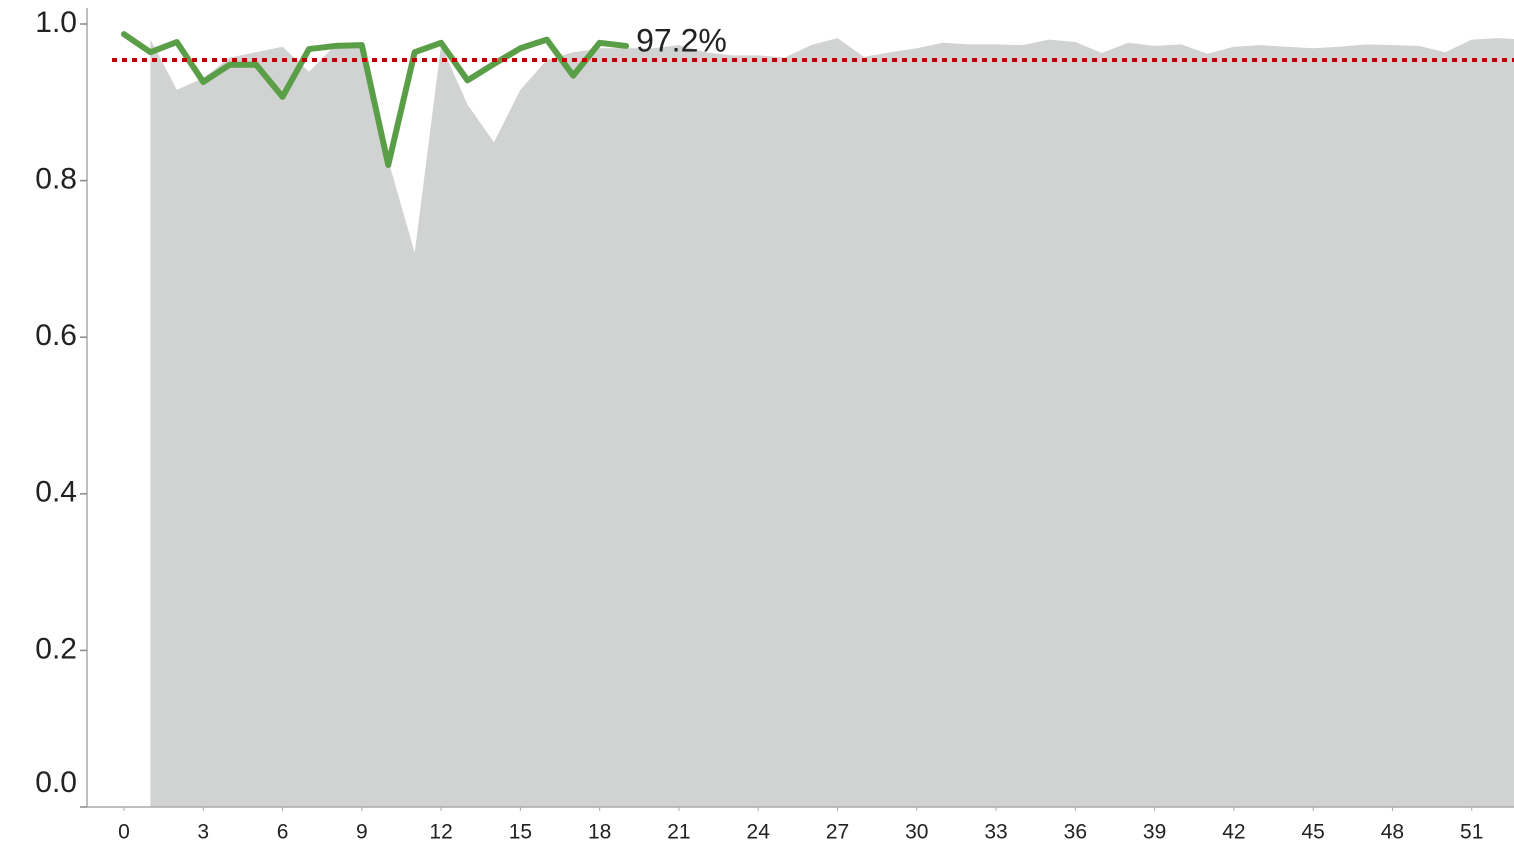 Image resolution: width=1514 pixels, height=849 pixels. I want to click on x-tick-label: 0, so click(124, 832).